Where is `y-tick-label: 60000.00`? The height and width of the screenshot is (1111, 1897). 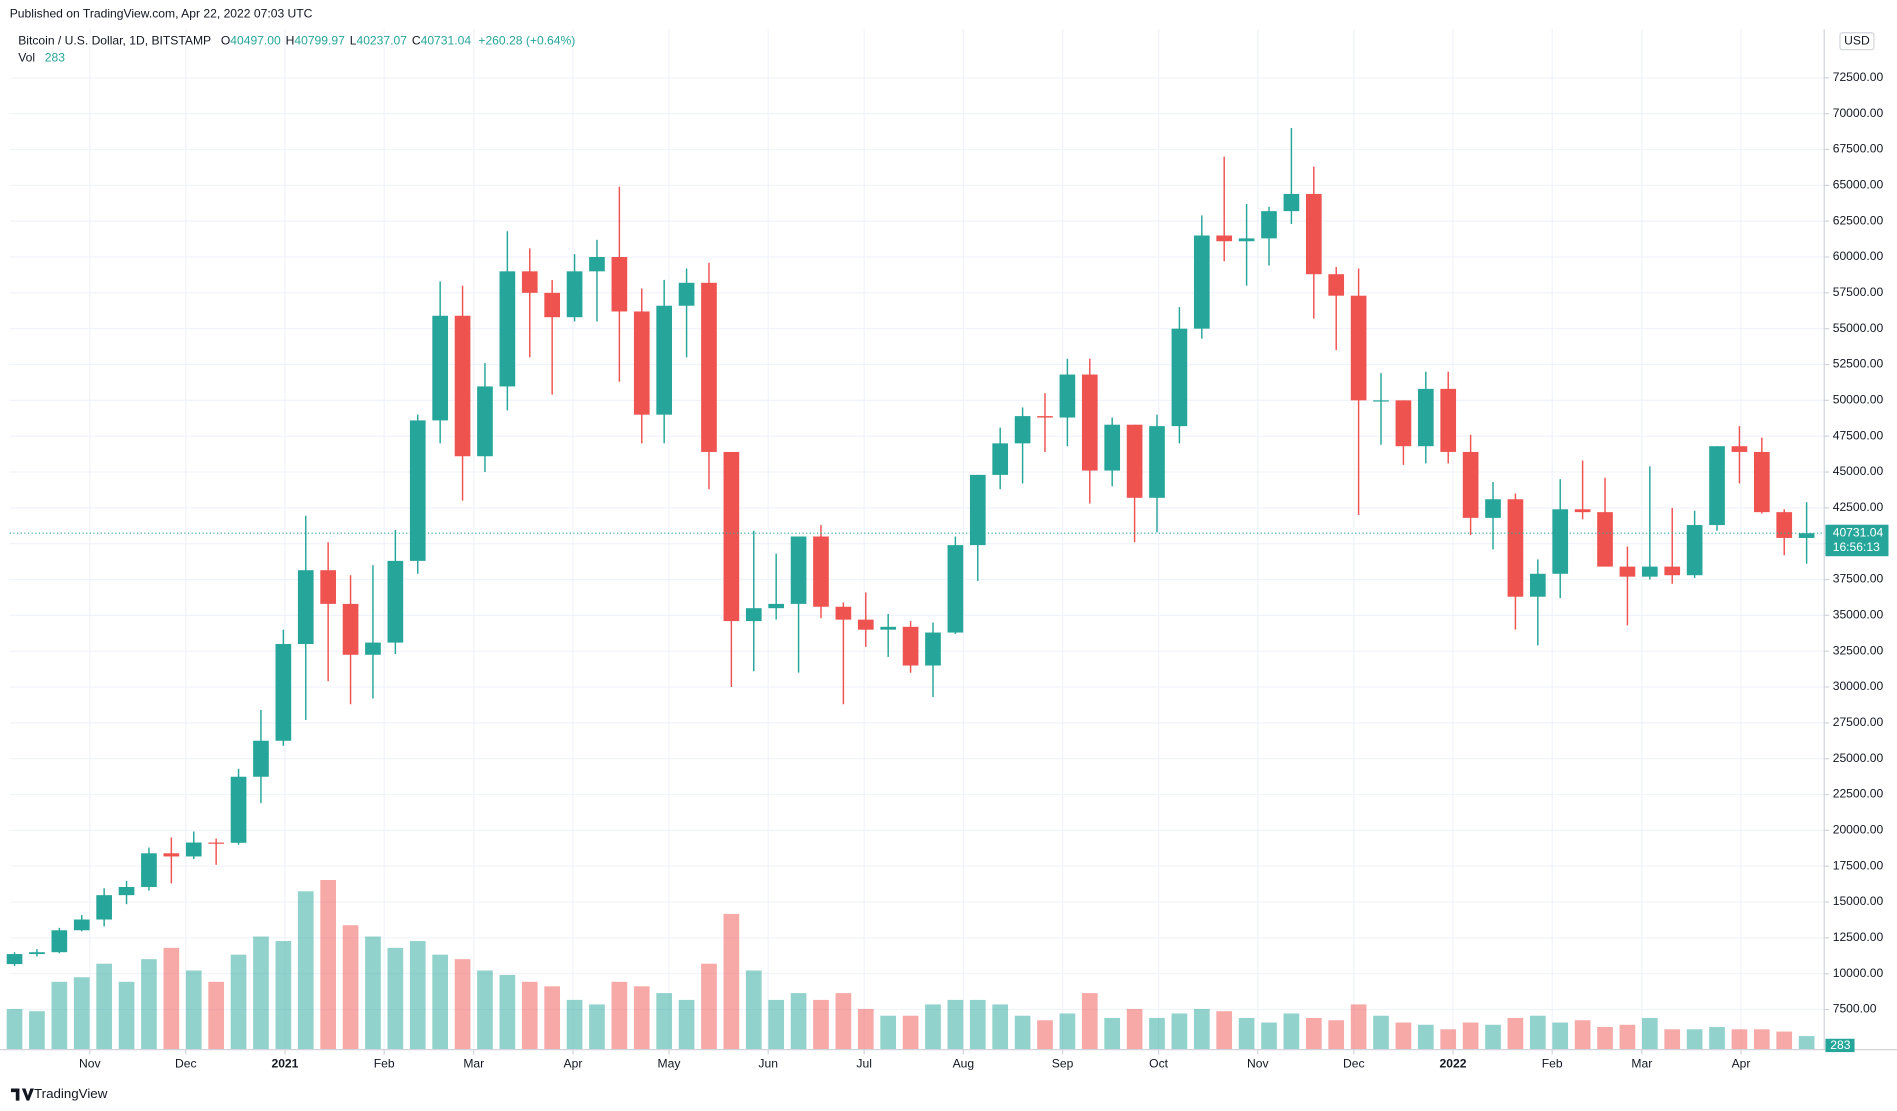 y-tick-label: 60000.00 is located at coordinates (1858, 256).